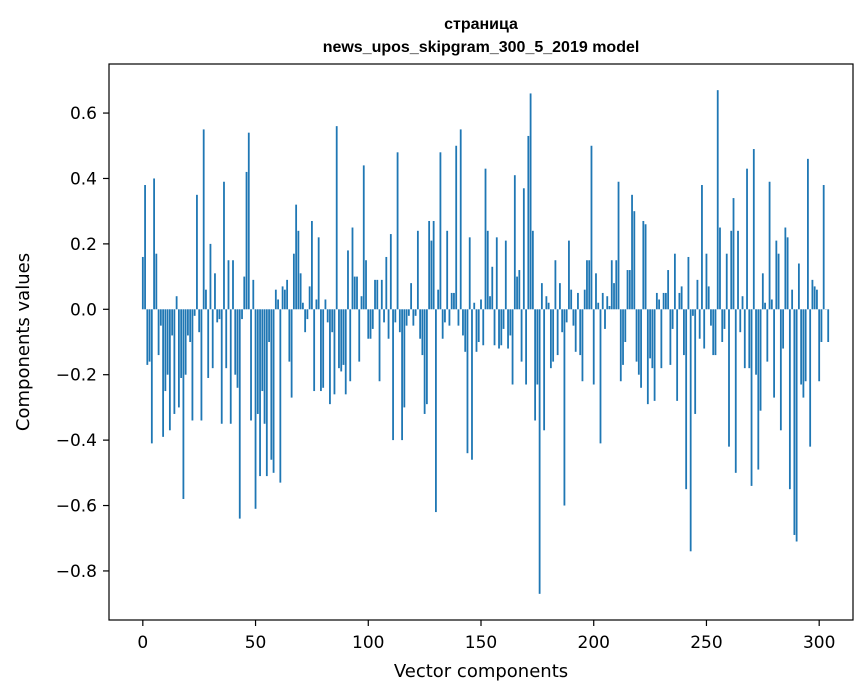  I want to click on x-tick-label: 50, so click(256, 643).